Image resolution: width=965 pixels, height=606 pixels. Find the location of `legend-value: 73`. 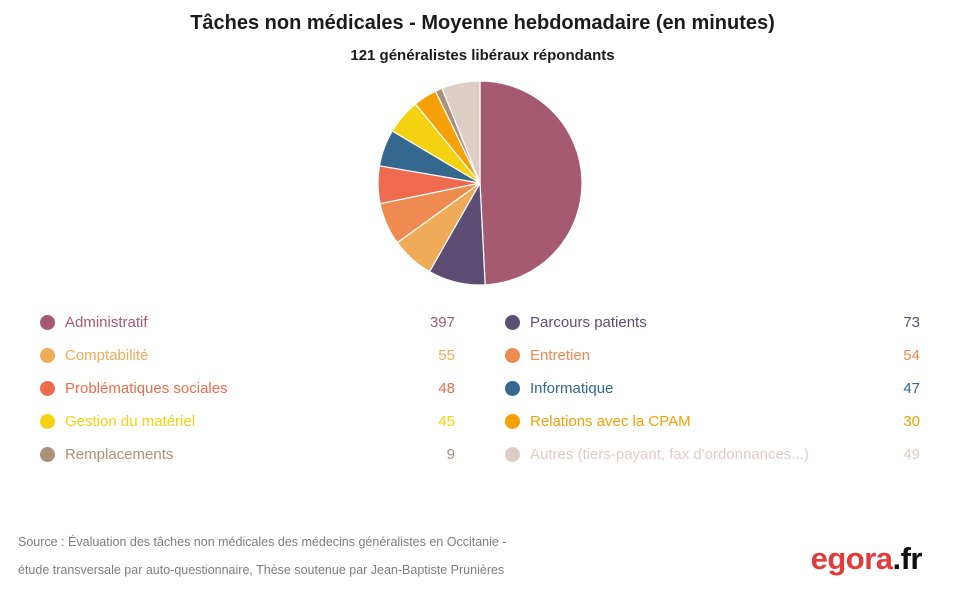

legend-value: 73 is located at coordinates (911, 322).